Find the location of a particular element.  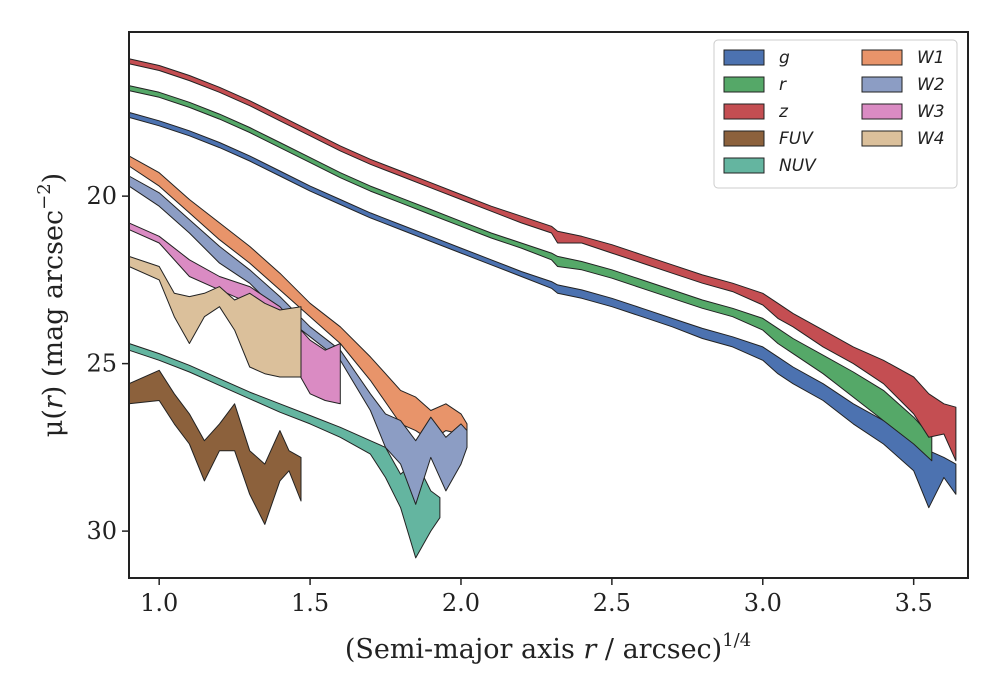

y-axis-label: μ(r) (mag arcsec−2) is located at coordinates (51, 305).